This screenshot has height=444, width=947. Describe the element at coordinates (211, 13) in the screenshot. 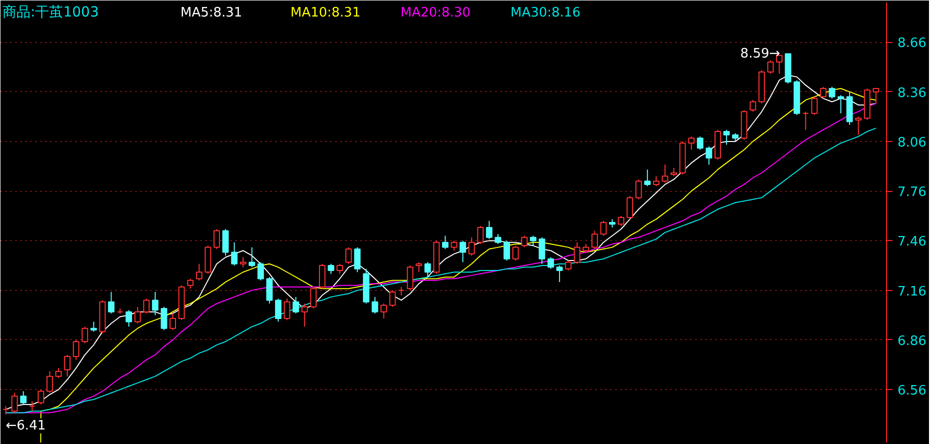

I see `text: MA5:8.31` at that location.